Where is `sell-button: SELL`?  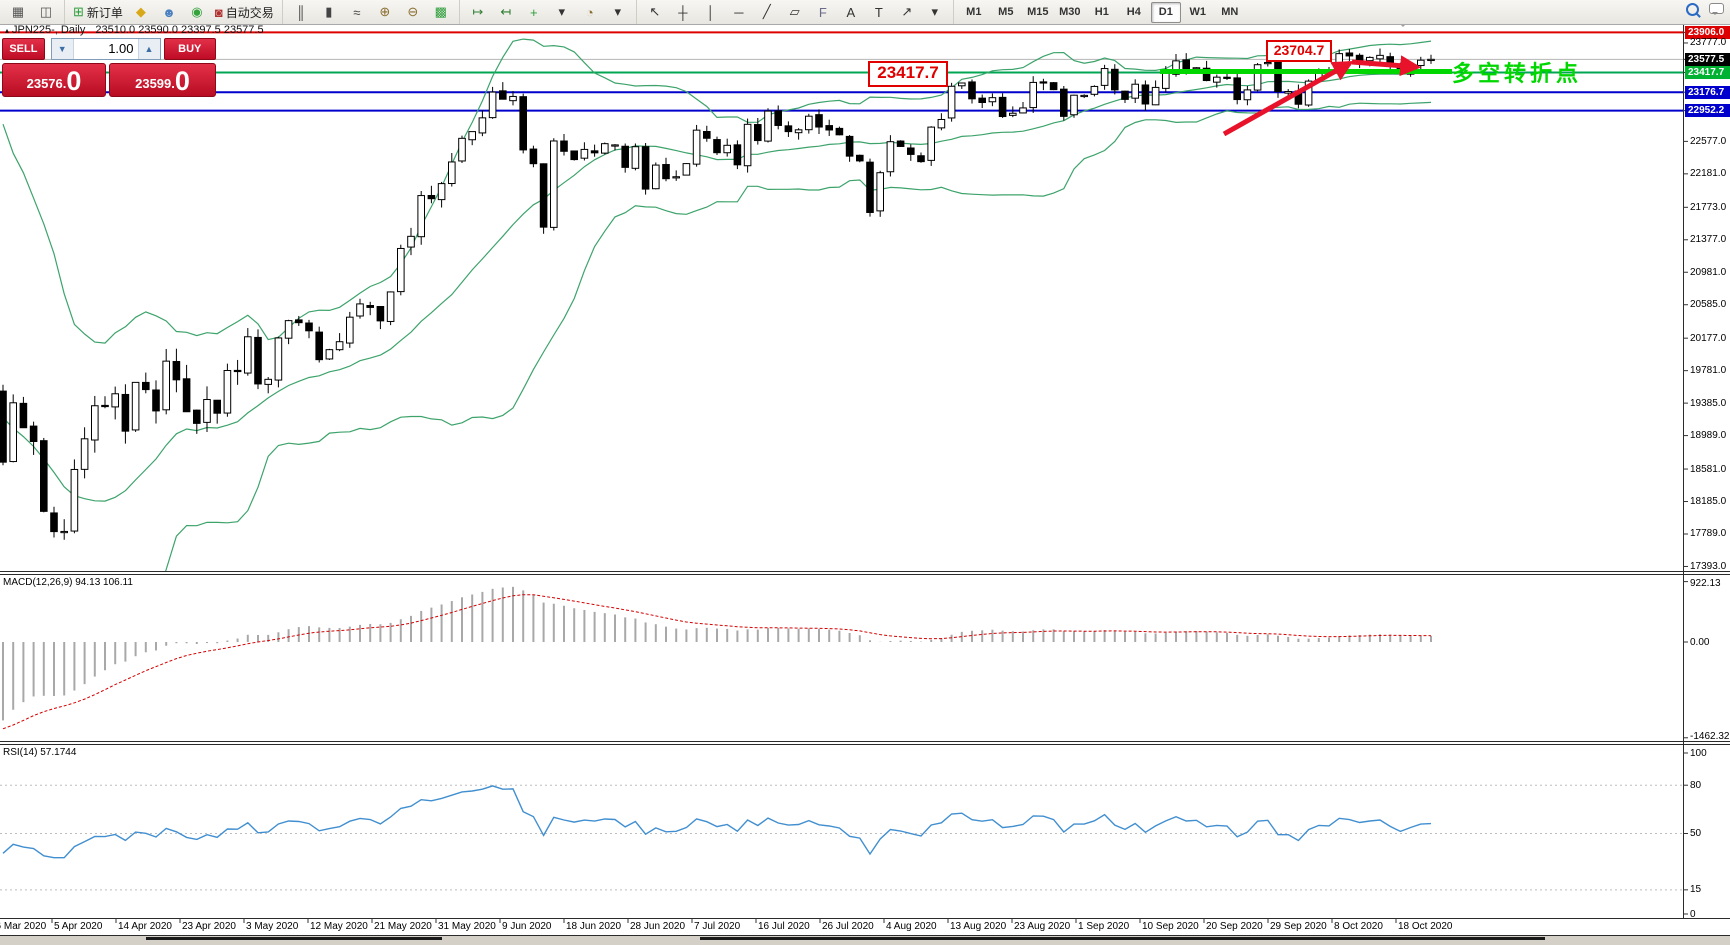
sell-button: SELL is located at coordinates (23, 49).